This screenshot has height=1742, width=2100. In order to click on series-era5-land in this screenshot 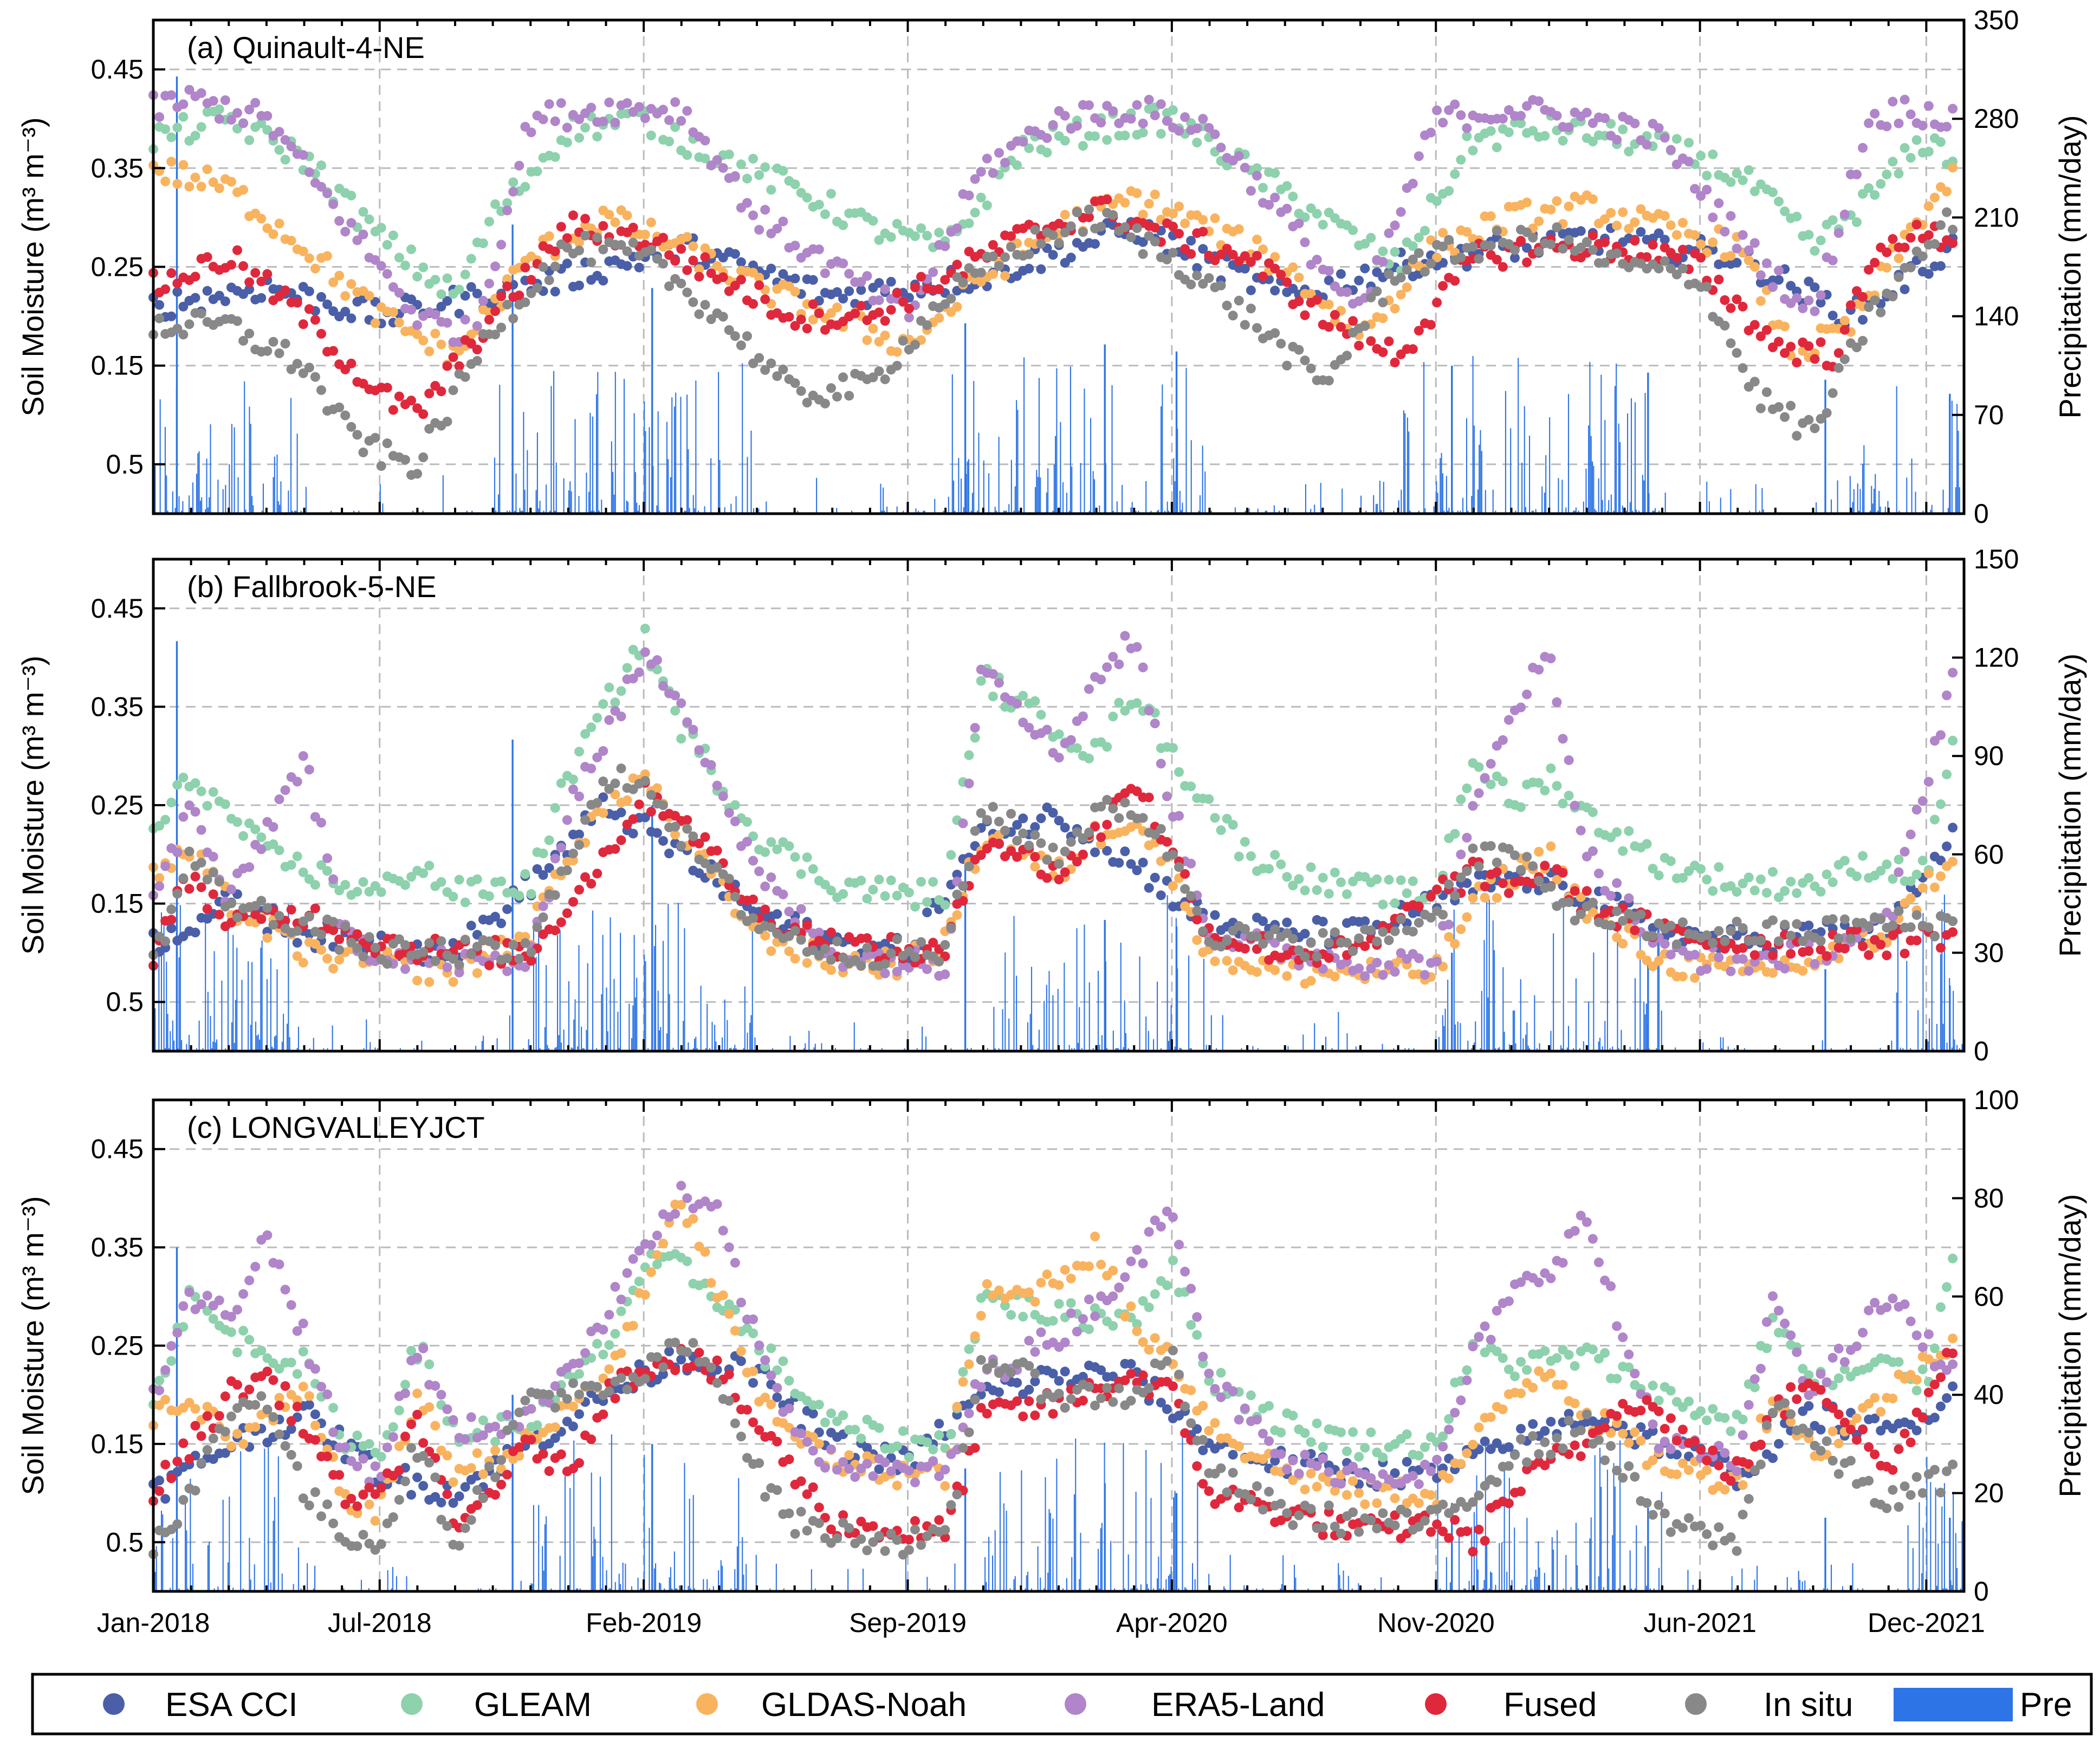, I will do `click(1053, 217)`.